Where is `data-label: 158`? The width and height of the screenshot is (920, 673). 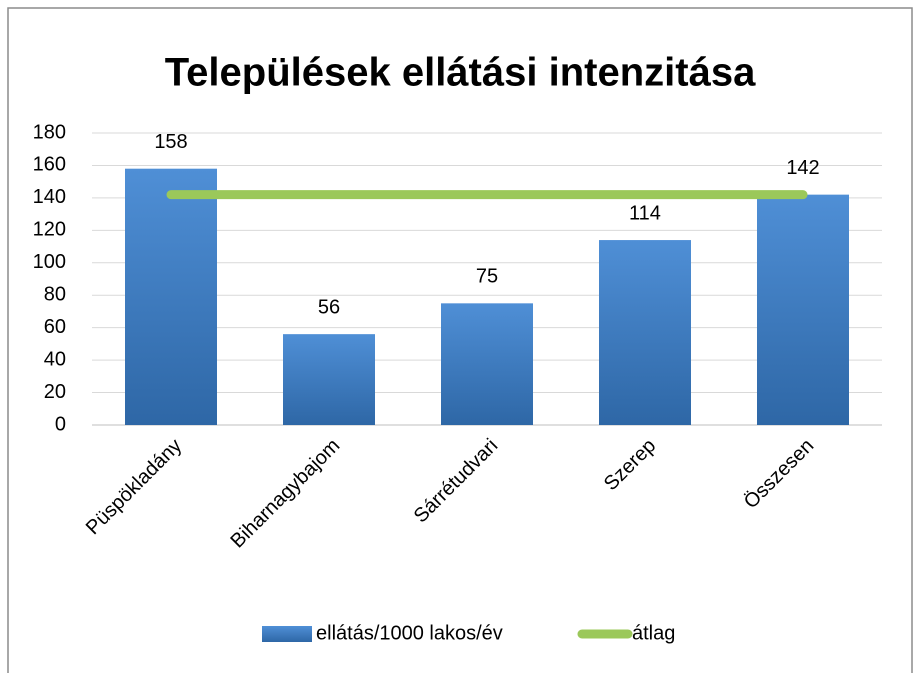 data-label: 158 is located at coordinates (170, 142).